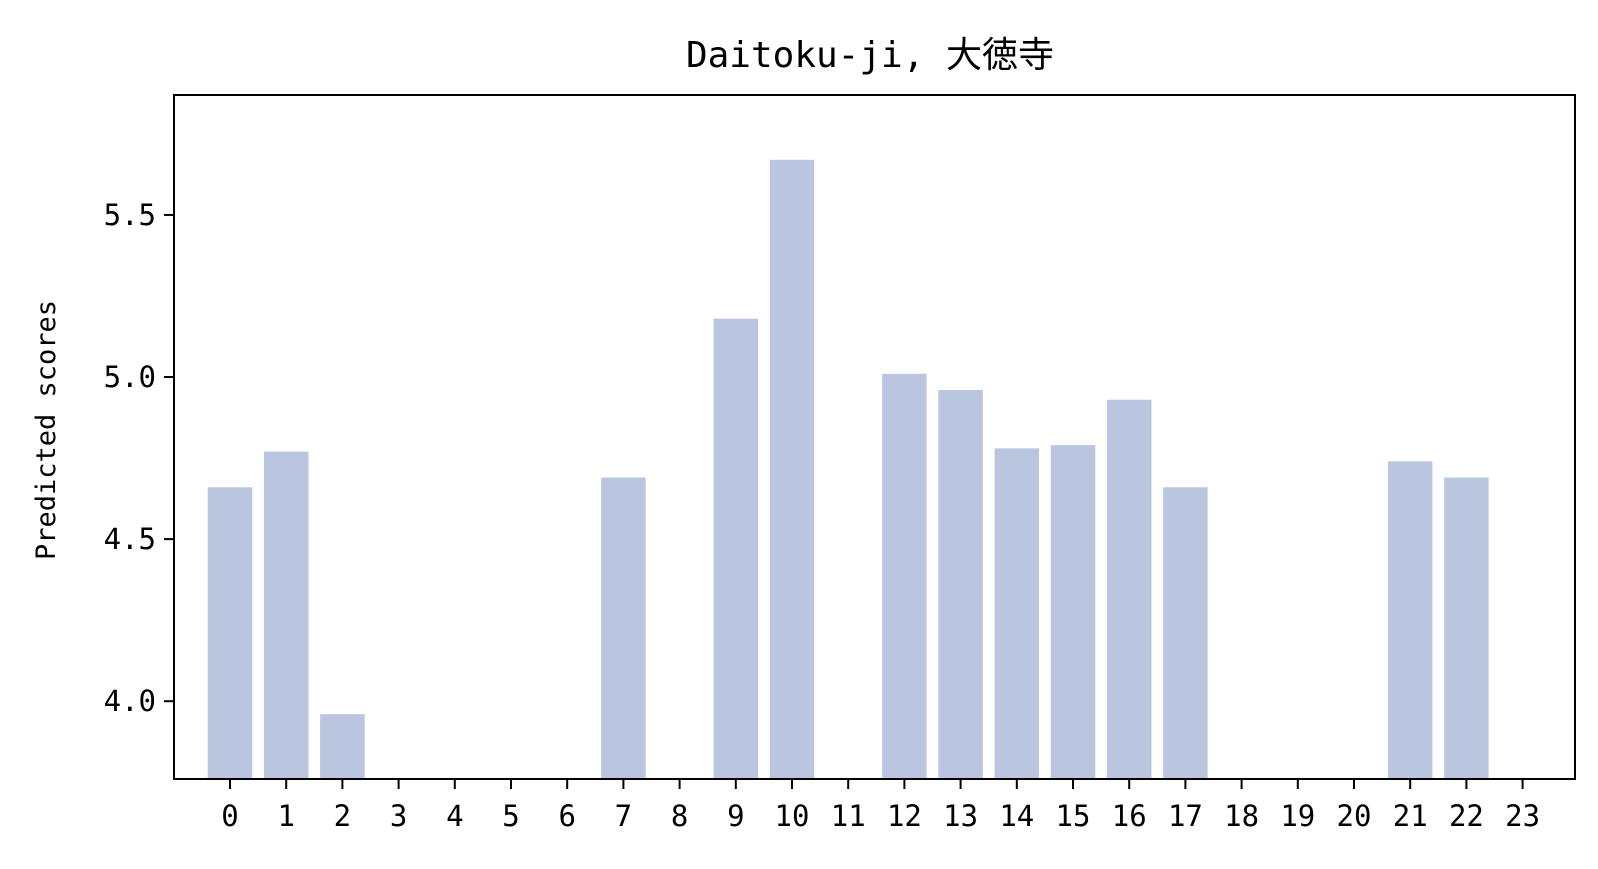 The height and width of the screenshot is (869, 1598). Describe the element at coordinates (960, 816) in the screenshot. I see `x-tick-label-13: 13` at that location.